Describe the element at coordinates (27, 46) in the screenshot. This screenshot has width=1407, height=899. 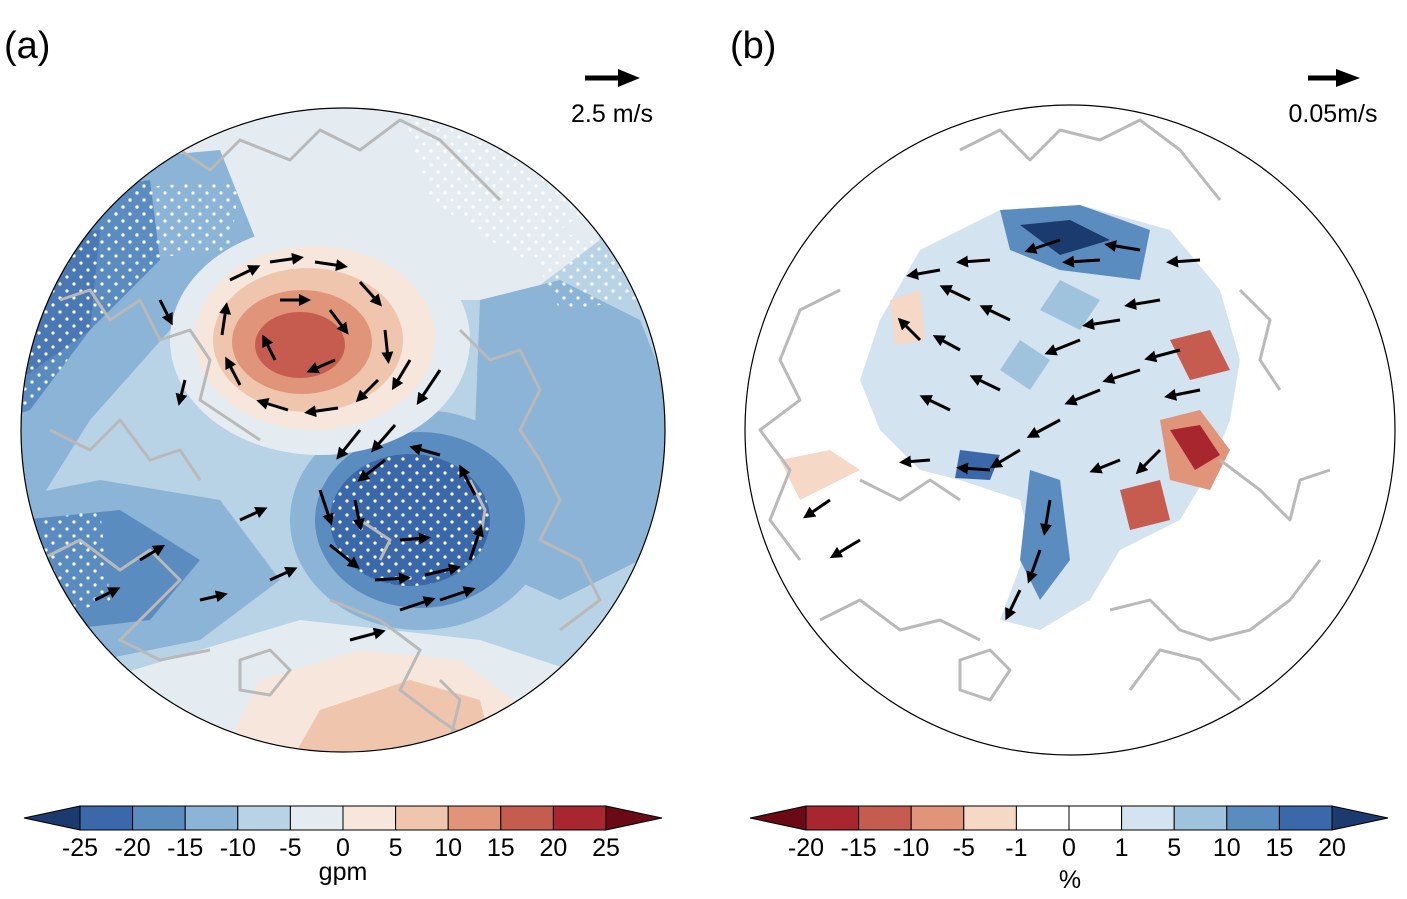
I see `panel-a-label: (a)` at that location.